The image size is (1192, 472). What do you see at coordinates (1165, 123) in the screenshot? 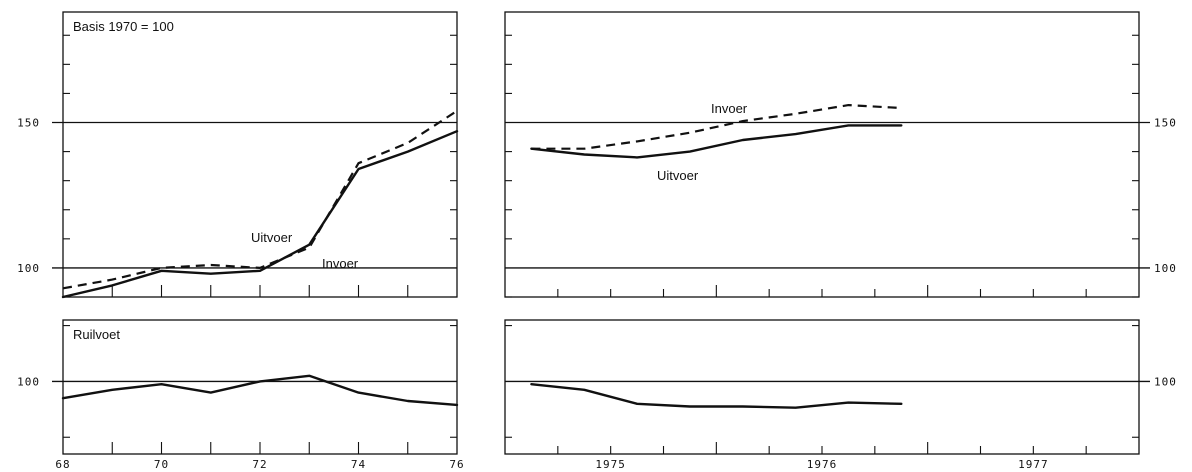
I see `panel-2-y-tick-label: 150` at bounding box center [1165, 123].